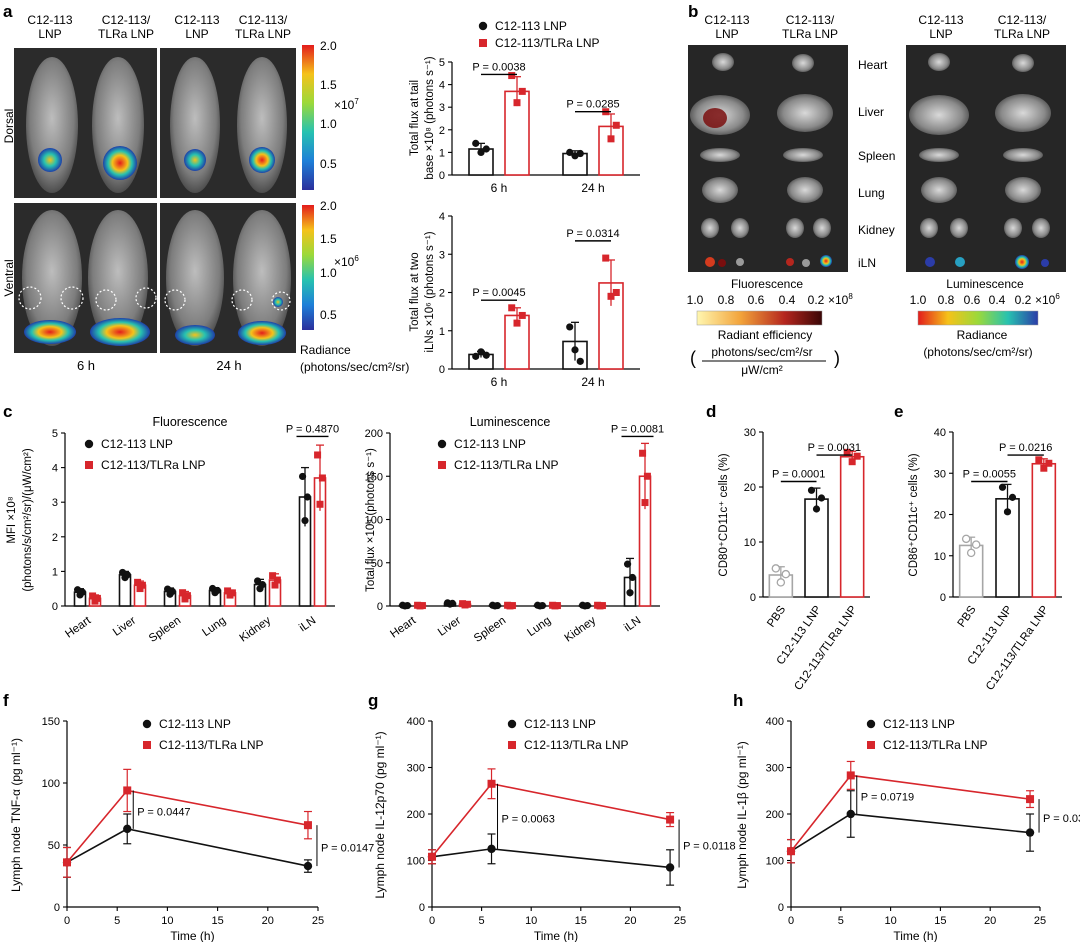 The height and width of the screenshot is (942, 1080). What do you see at coordinates (834, 448) in the screenshot?
I see `d-p2-label: P = 0.0031` at bounding box center [834, 448].